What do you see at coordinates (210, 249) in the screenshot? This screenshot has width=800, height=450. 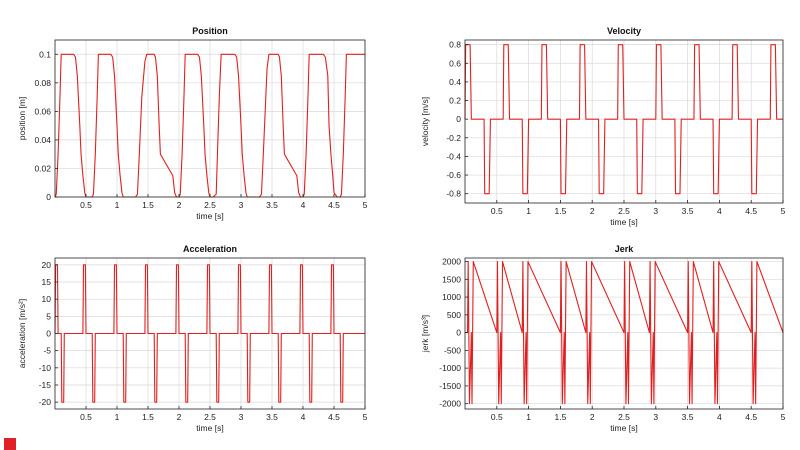 I see `chart-title: Acceleration` at bounding box center [210, 249].